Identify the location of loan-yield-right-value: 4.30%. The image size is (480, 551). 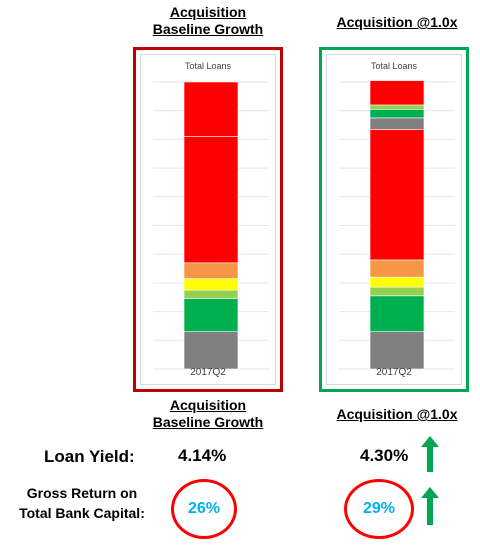
(384, 455).